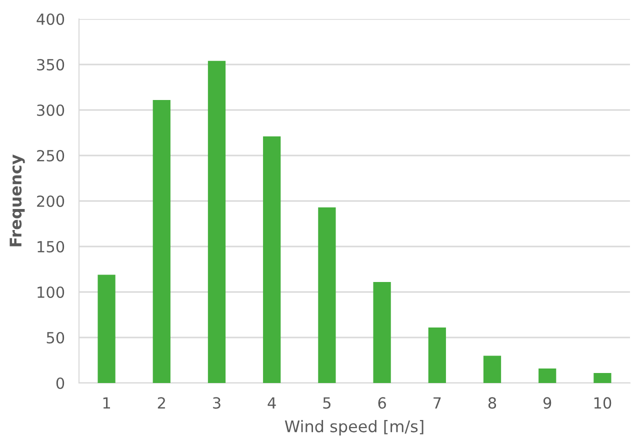 This screenshot has height=443, width=634. I want to click on y-tick-label: 50, so click(55, 338).